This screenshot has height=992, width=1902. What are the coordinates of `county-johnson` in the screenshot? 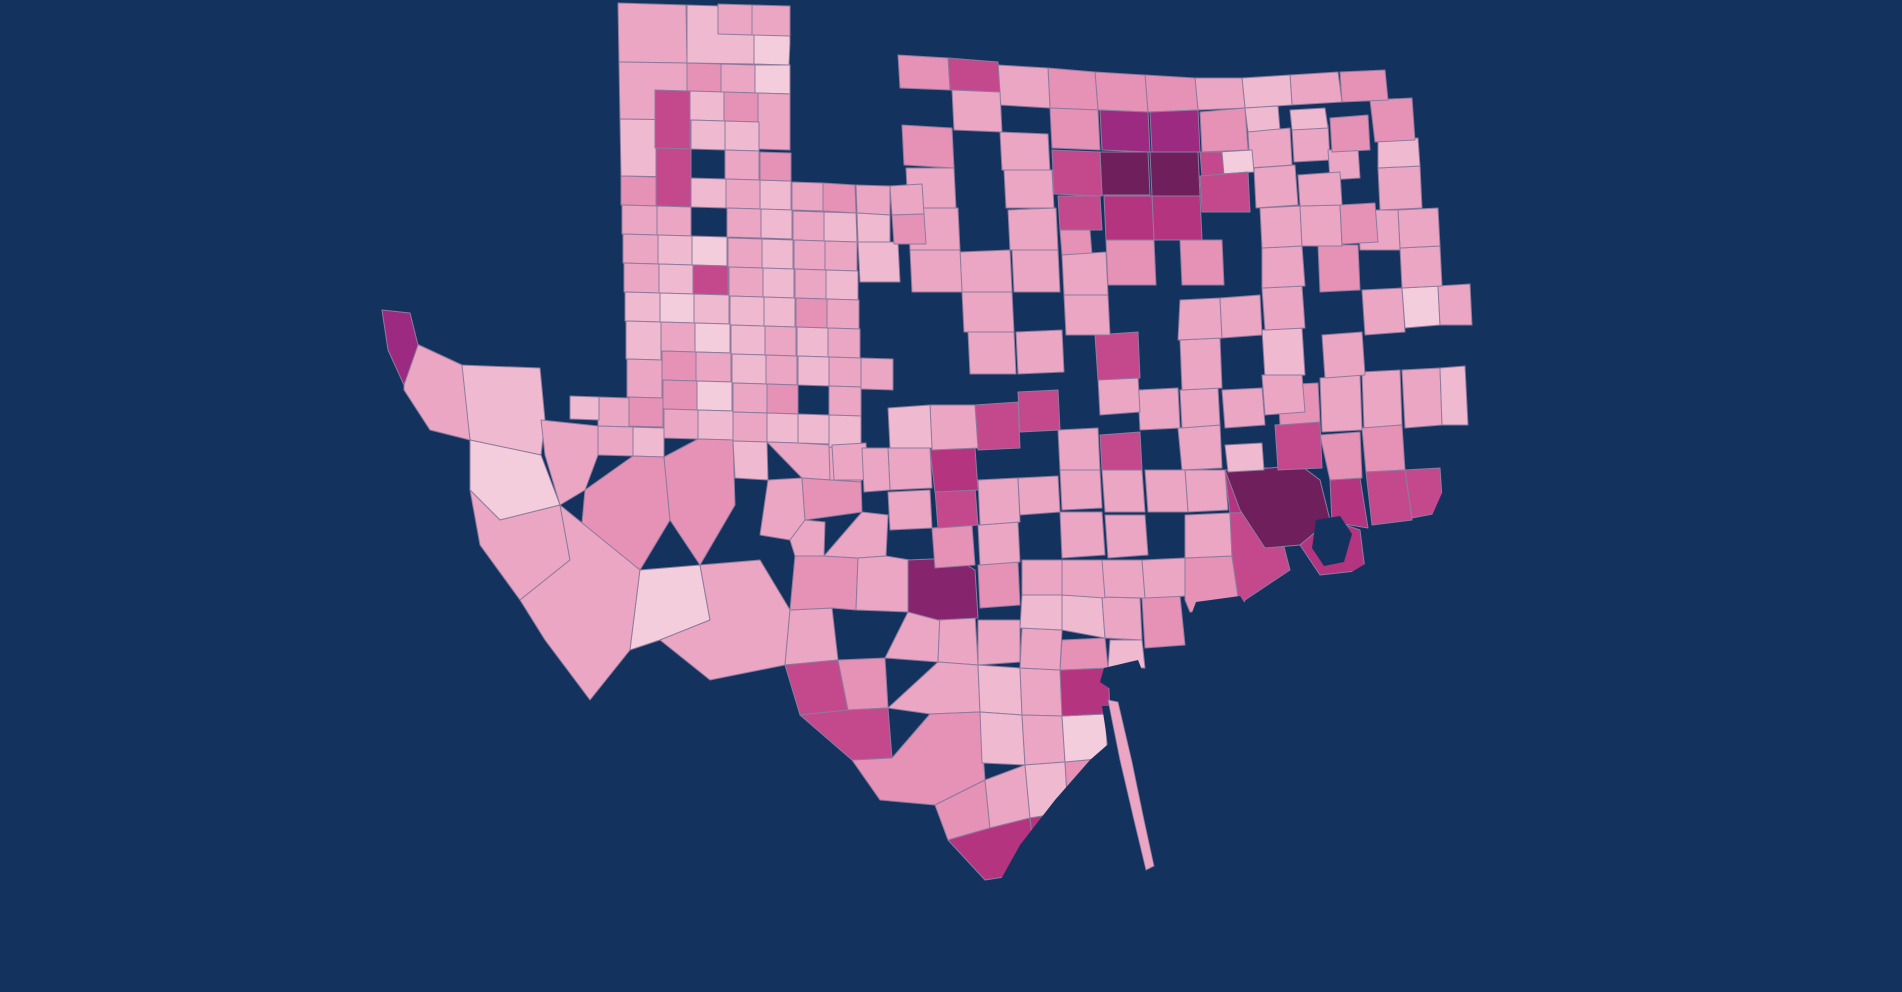 It's located at (1129, 218).